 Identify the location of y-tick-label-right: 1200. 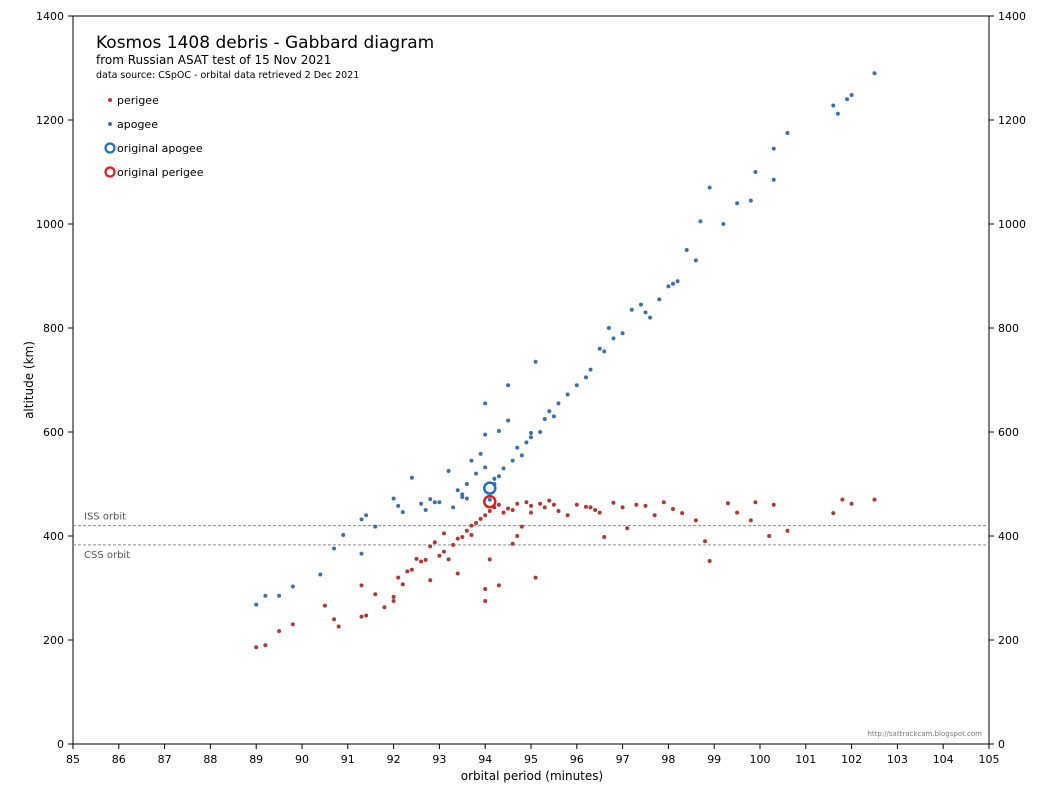
(1012, 120).